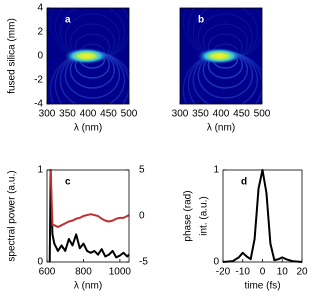  I want to click on y-axis-label: fused silica (mm), so click(12, 56).